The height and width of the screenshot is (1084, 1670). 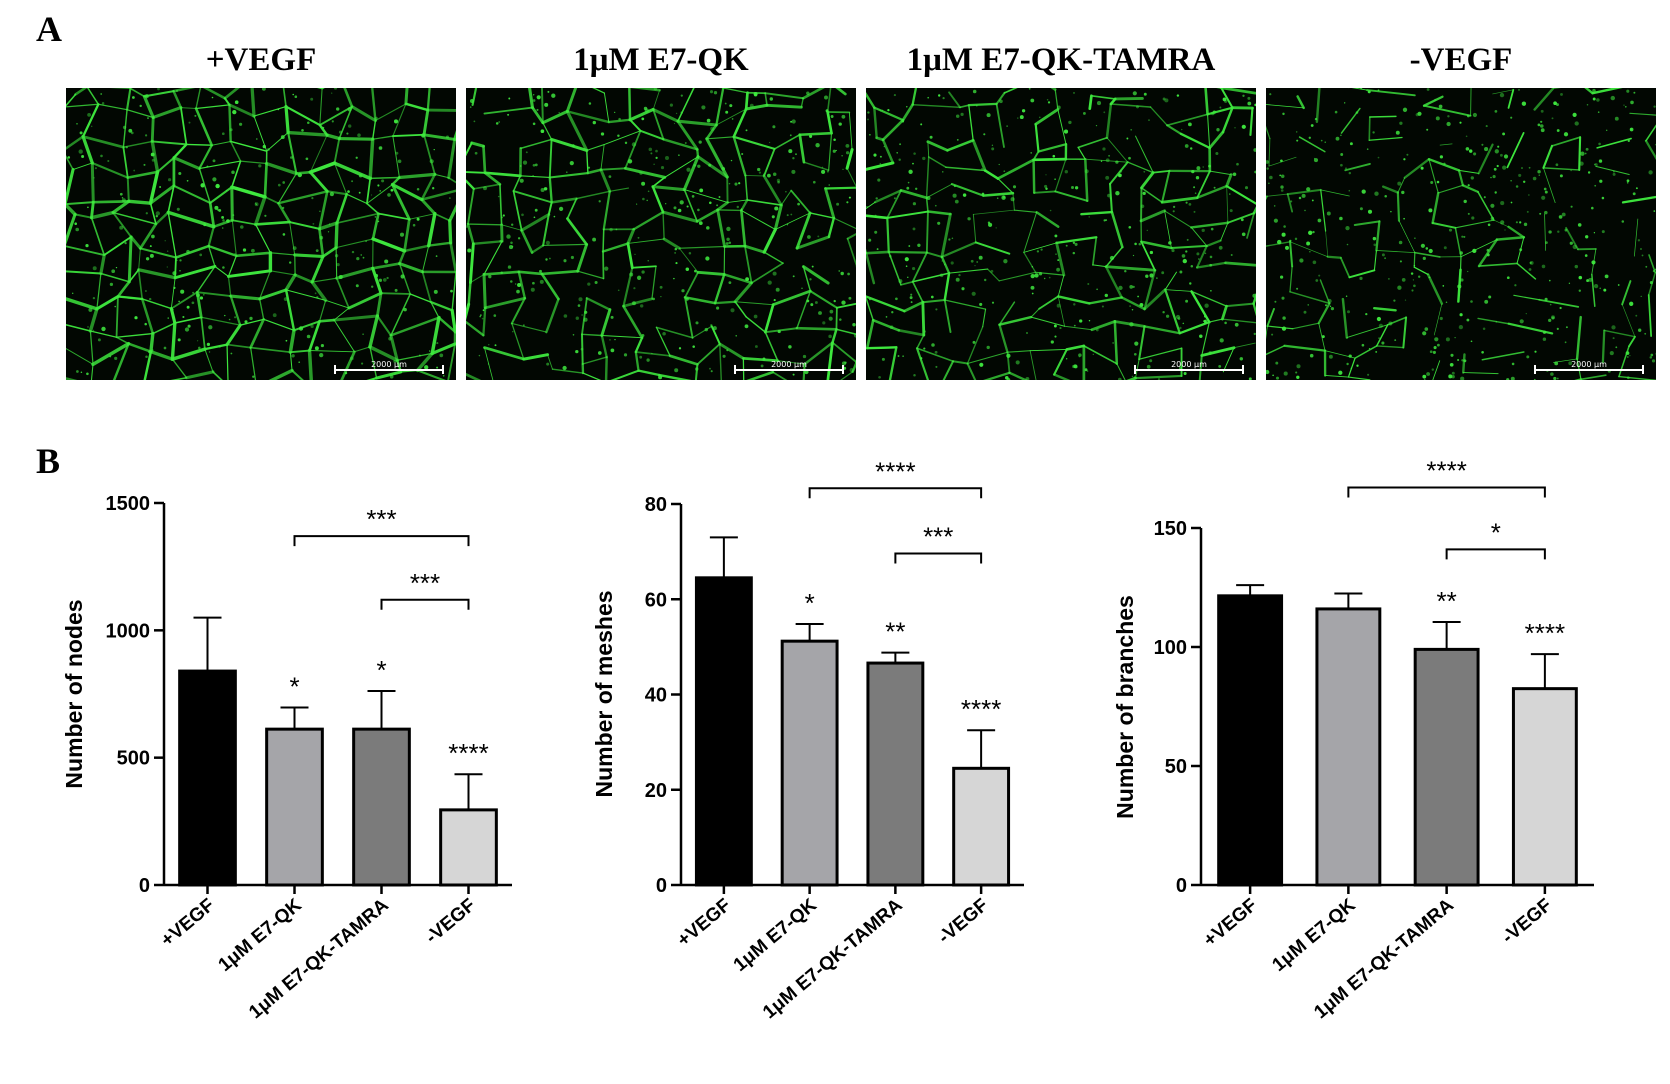 I want to click on y-tick-label: 40, so click(x=656, y=696).